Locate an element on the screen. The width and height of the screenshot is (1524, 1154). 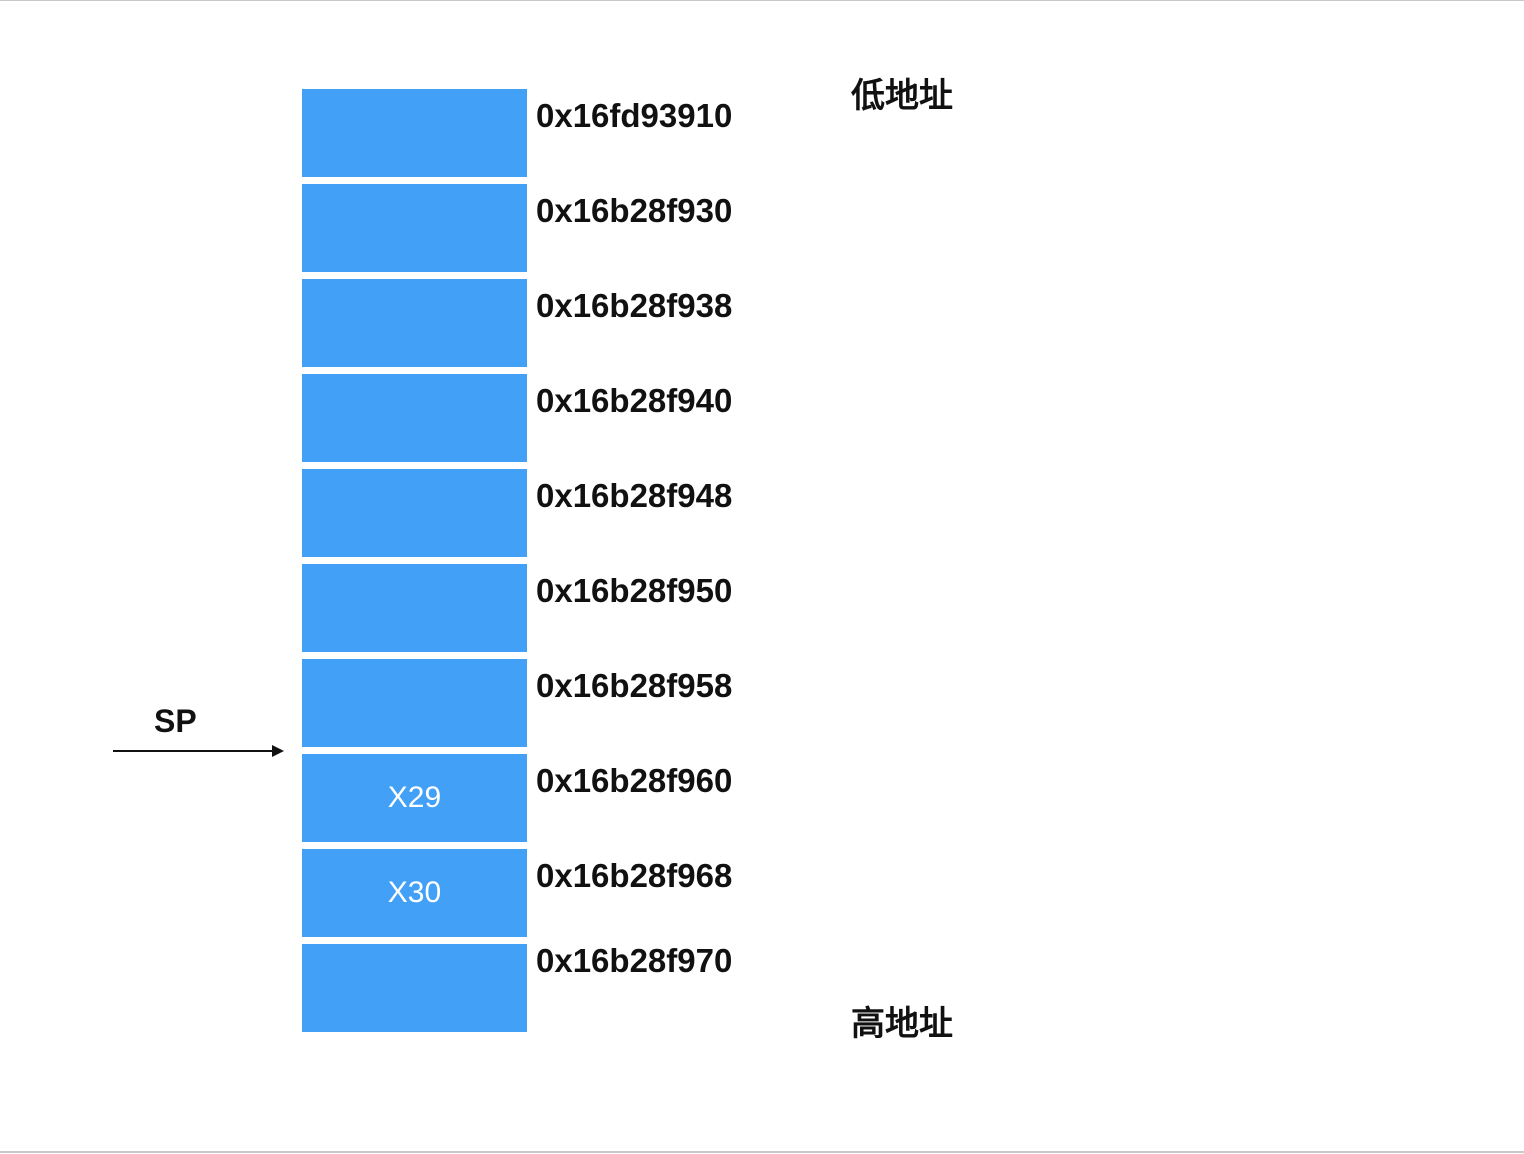
stack-cell-x30: X30 is located at coordinates (414, 893).